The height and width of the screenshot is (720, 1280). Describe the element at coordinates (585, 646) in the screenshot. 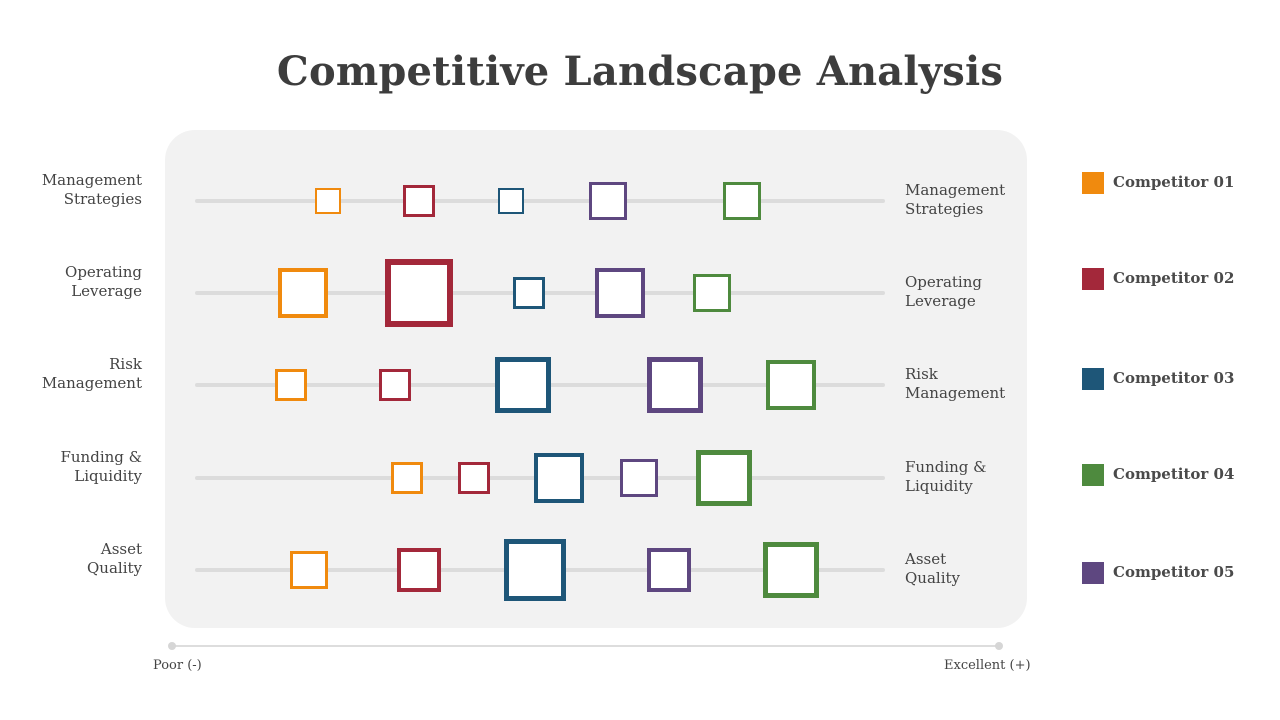

I see `scale-axis-line` at that location.